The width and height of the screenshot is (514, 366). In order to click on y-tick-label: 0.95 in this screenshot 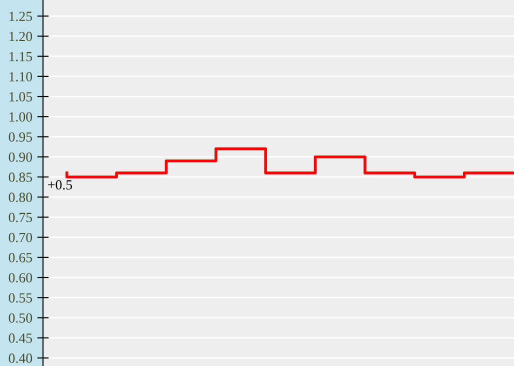, I will do `click(20, 137)`.